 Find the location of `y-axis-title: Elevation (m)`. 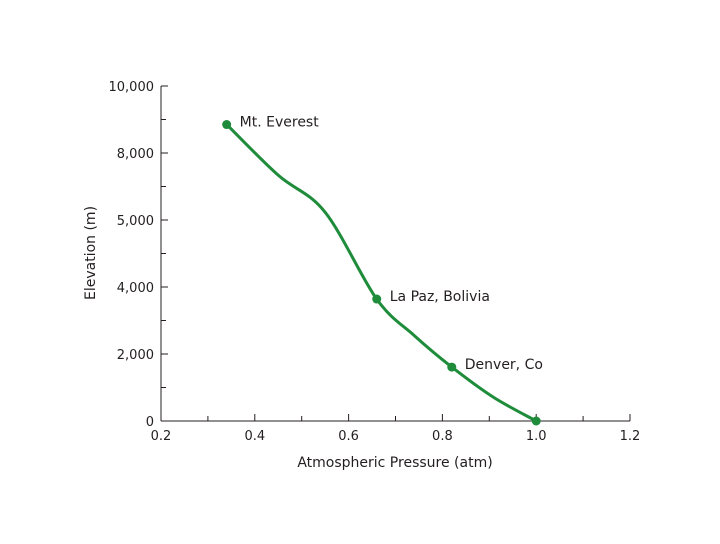

y-axis-title: Elevation (m) is located at coordinates (91, 253).